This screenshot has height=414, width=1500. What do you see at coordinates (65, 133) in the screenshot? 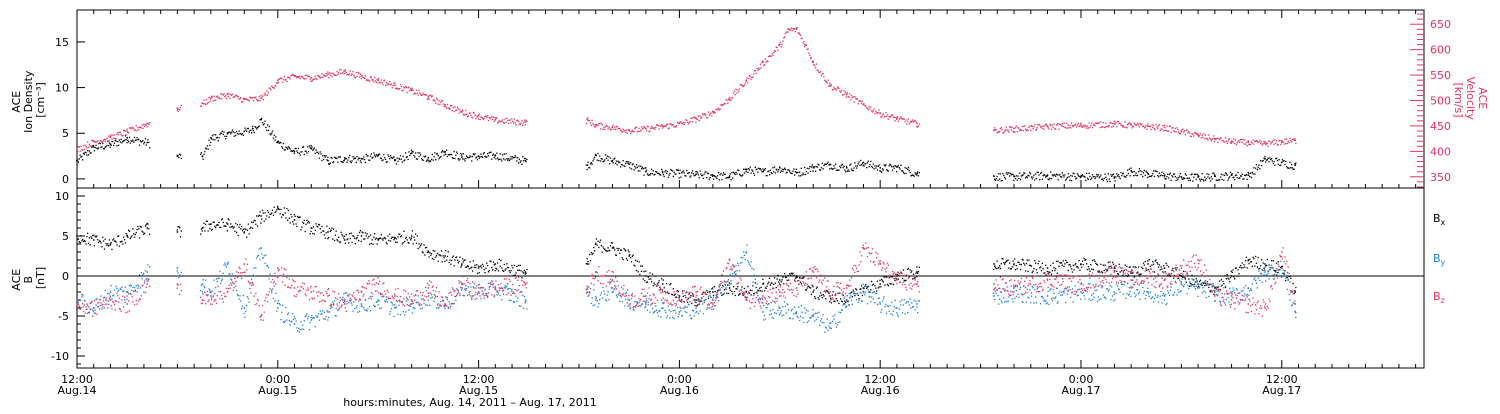
I see `top-left-tick-label: 5` at bounding box center [65, 133].